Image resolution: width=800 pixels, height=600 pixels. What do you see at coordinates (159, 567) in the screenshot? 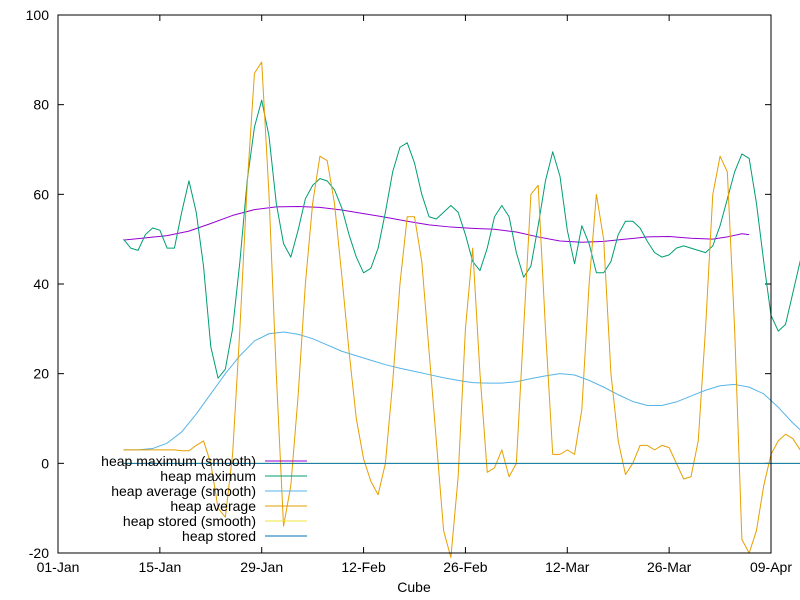
I see `x-tick-label: 15-Jan` at bounding box center [159, 567].